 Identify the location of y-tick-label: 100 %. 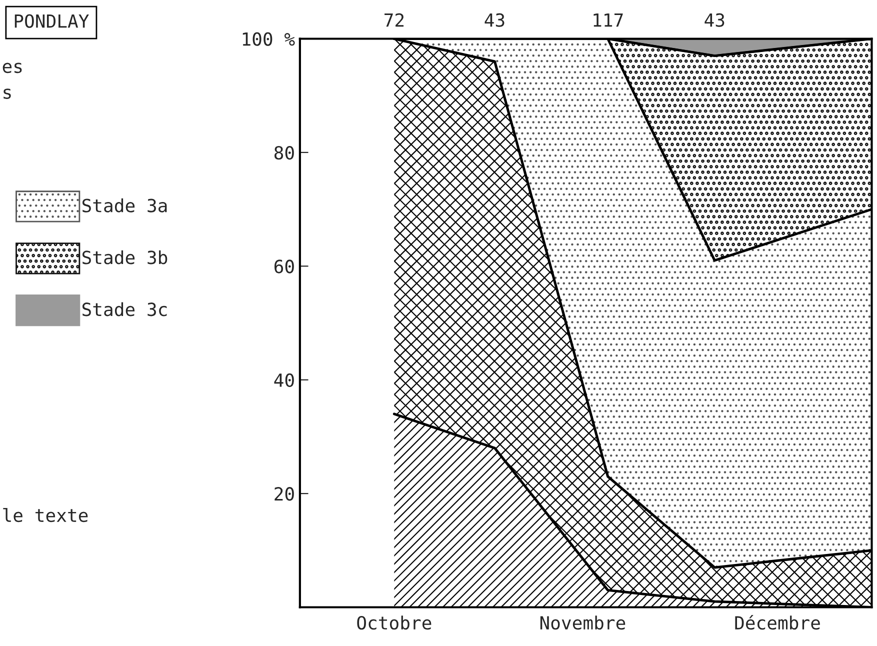
(268, 39).